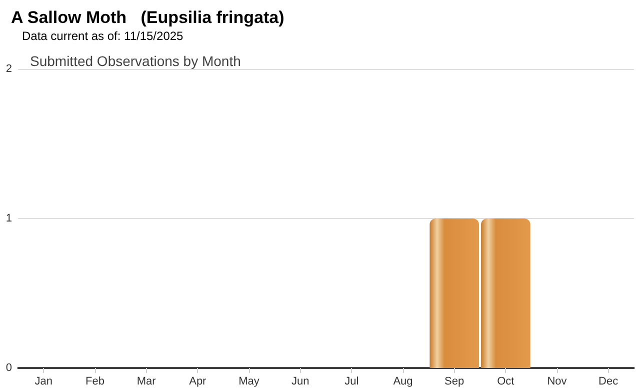 This screenshot has height=390, width=640. Describe the element at coordinates (103, 36) in the screenshot. I see `chart-subtitle: Data current as of: 11/15/2025` at that location.